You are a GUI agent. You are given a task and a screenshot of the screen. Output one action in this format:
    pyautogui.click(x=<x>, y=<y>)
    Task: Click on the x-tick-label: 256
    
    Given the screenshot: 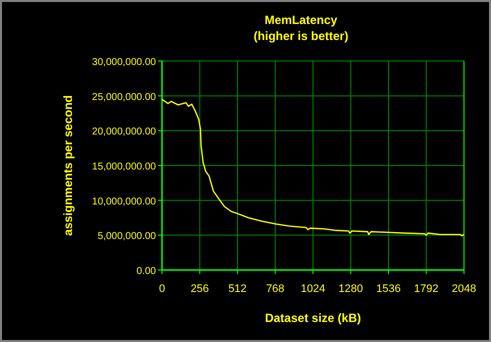 What is the action you would take?
    pyautogui.click(x=199, y=289)
    